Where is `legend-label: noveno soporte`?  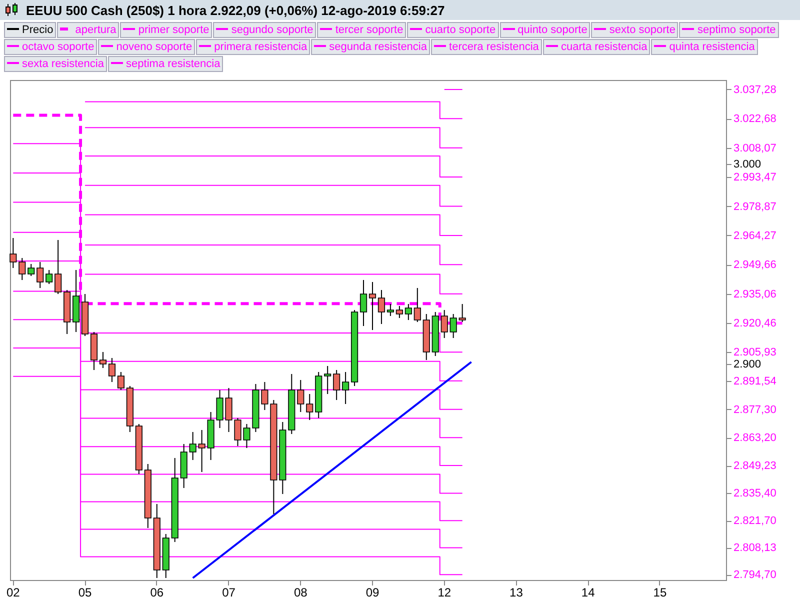
legend-label: noveno soporte is located at coordinates (147, 47).